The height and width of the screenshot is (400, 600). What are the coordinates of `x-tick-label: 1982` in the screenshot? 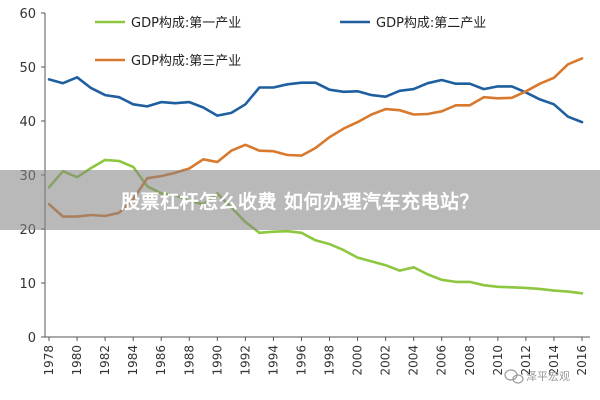 It's located at (105, 360).